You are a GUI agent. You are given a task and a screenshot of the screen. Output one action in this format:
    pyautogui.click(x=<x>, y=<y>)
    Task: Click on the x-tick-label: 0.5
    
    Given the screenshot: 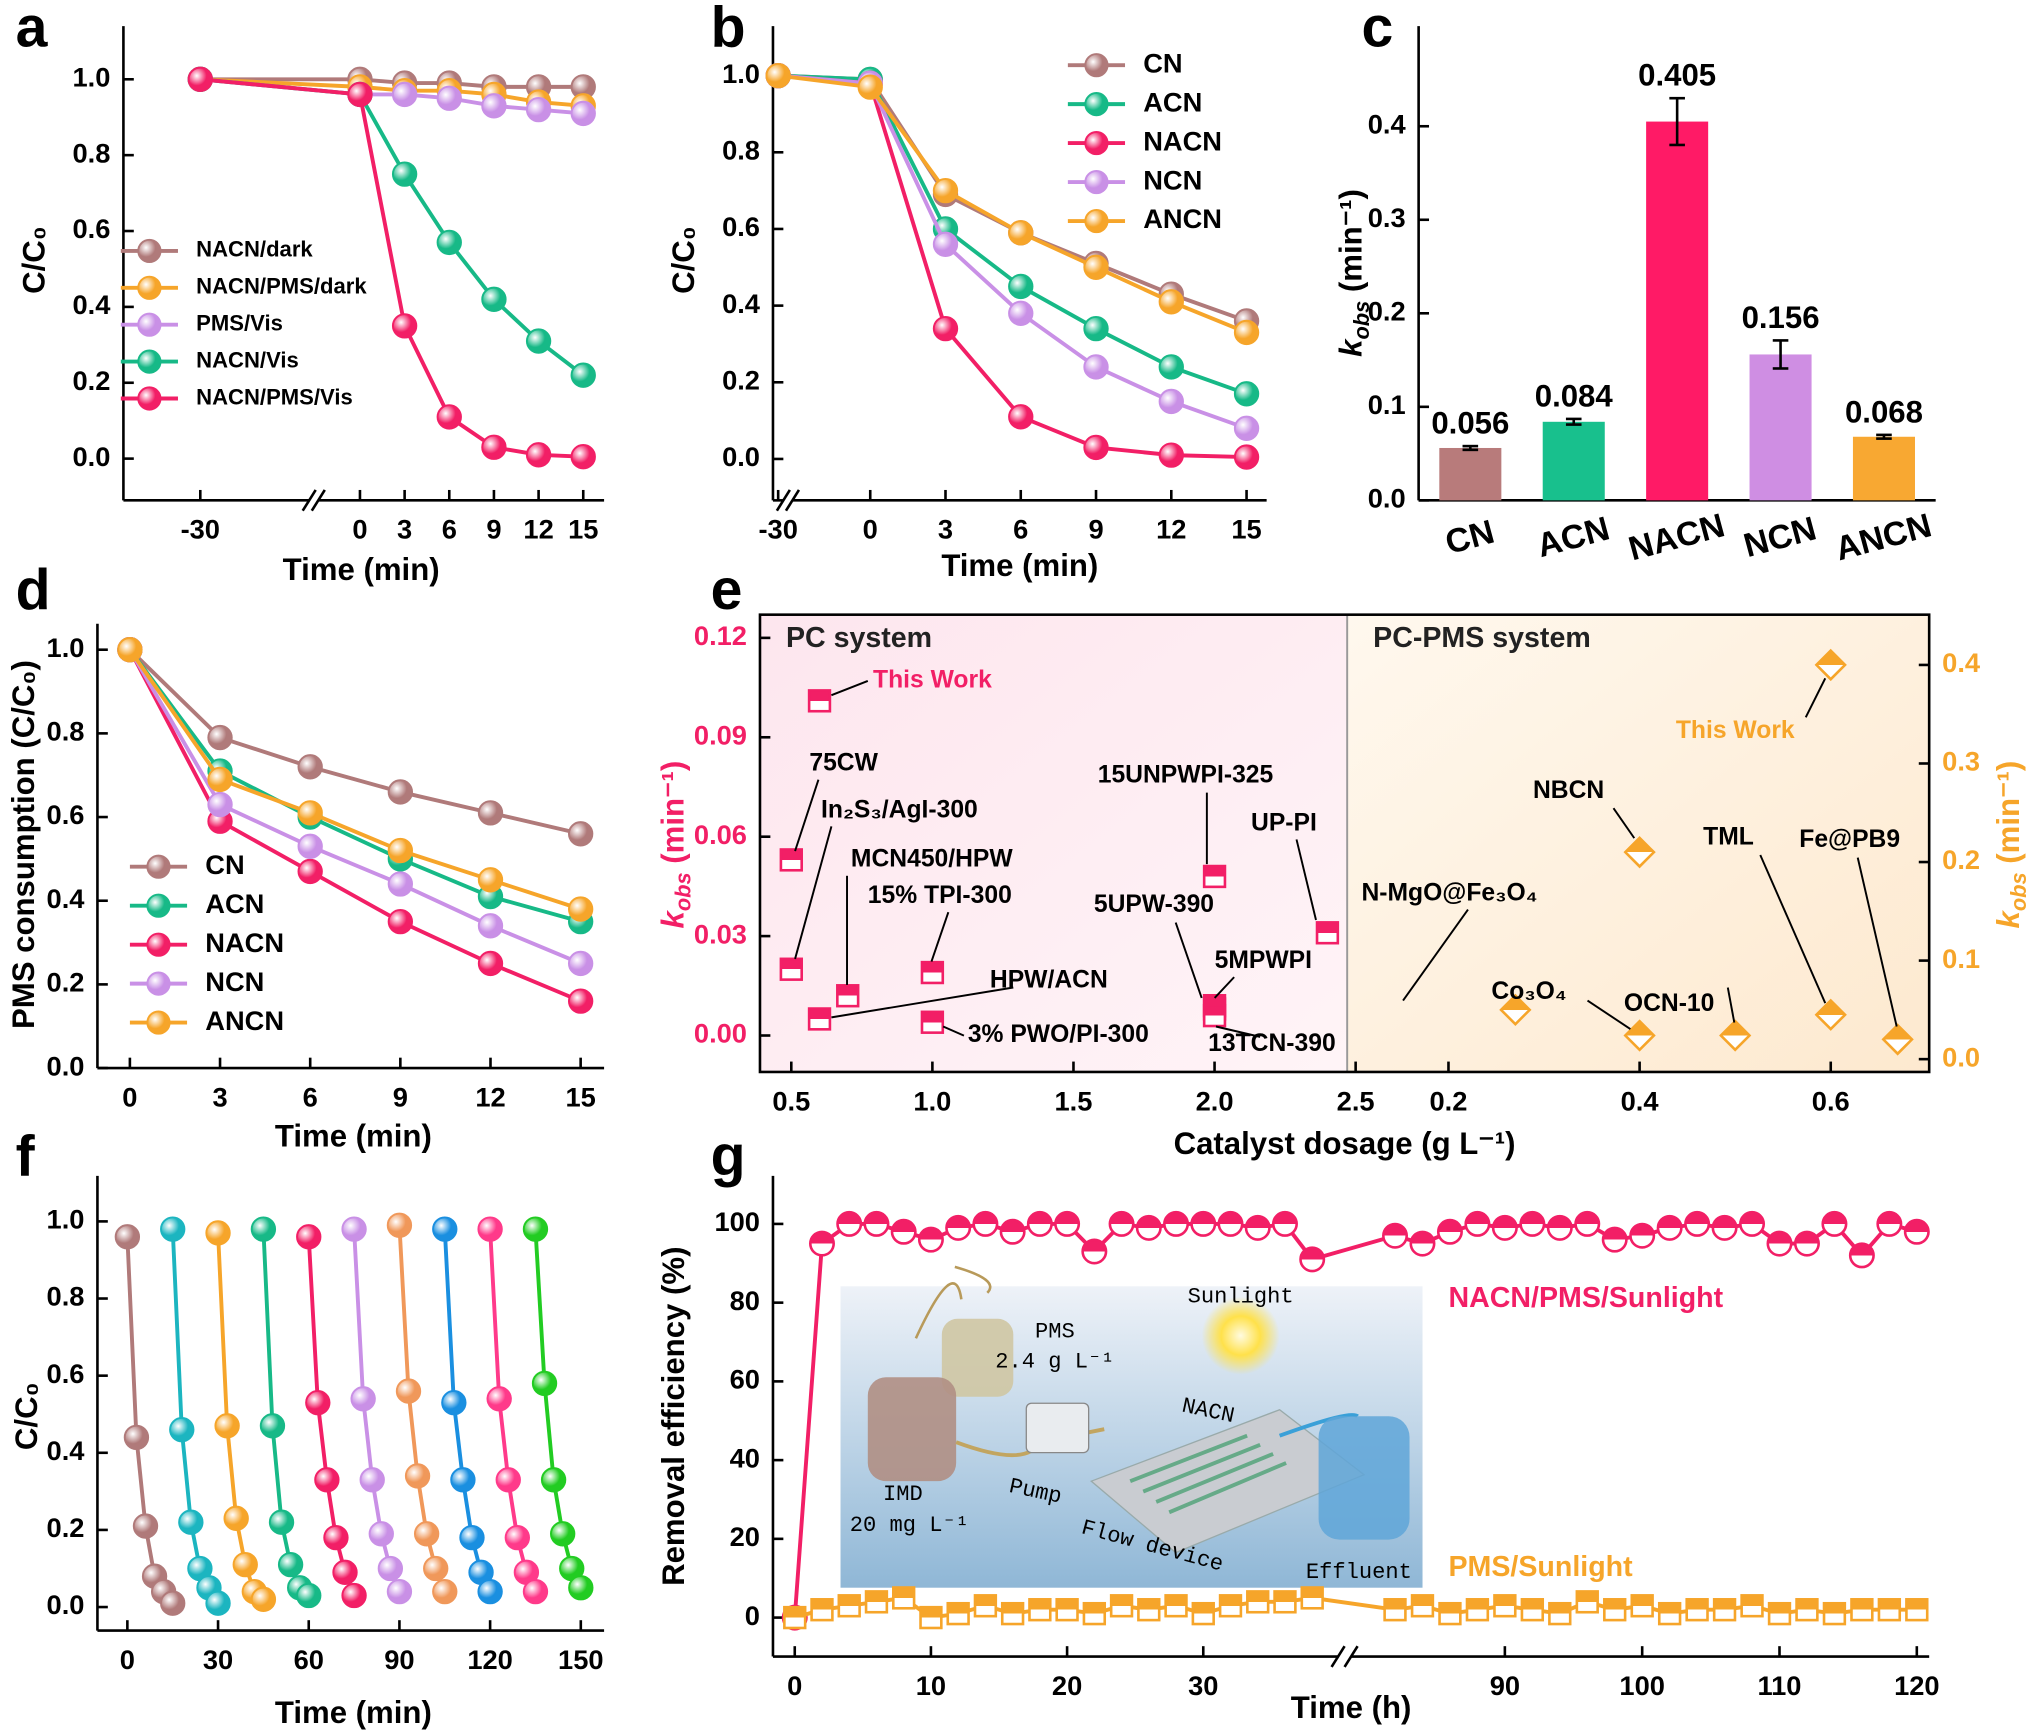 What is the action you would take?
    pyautogui.click(x=791, y=1100)
    